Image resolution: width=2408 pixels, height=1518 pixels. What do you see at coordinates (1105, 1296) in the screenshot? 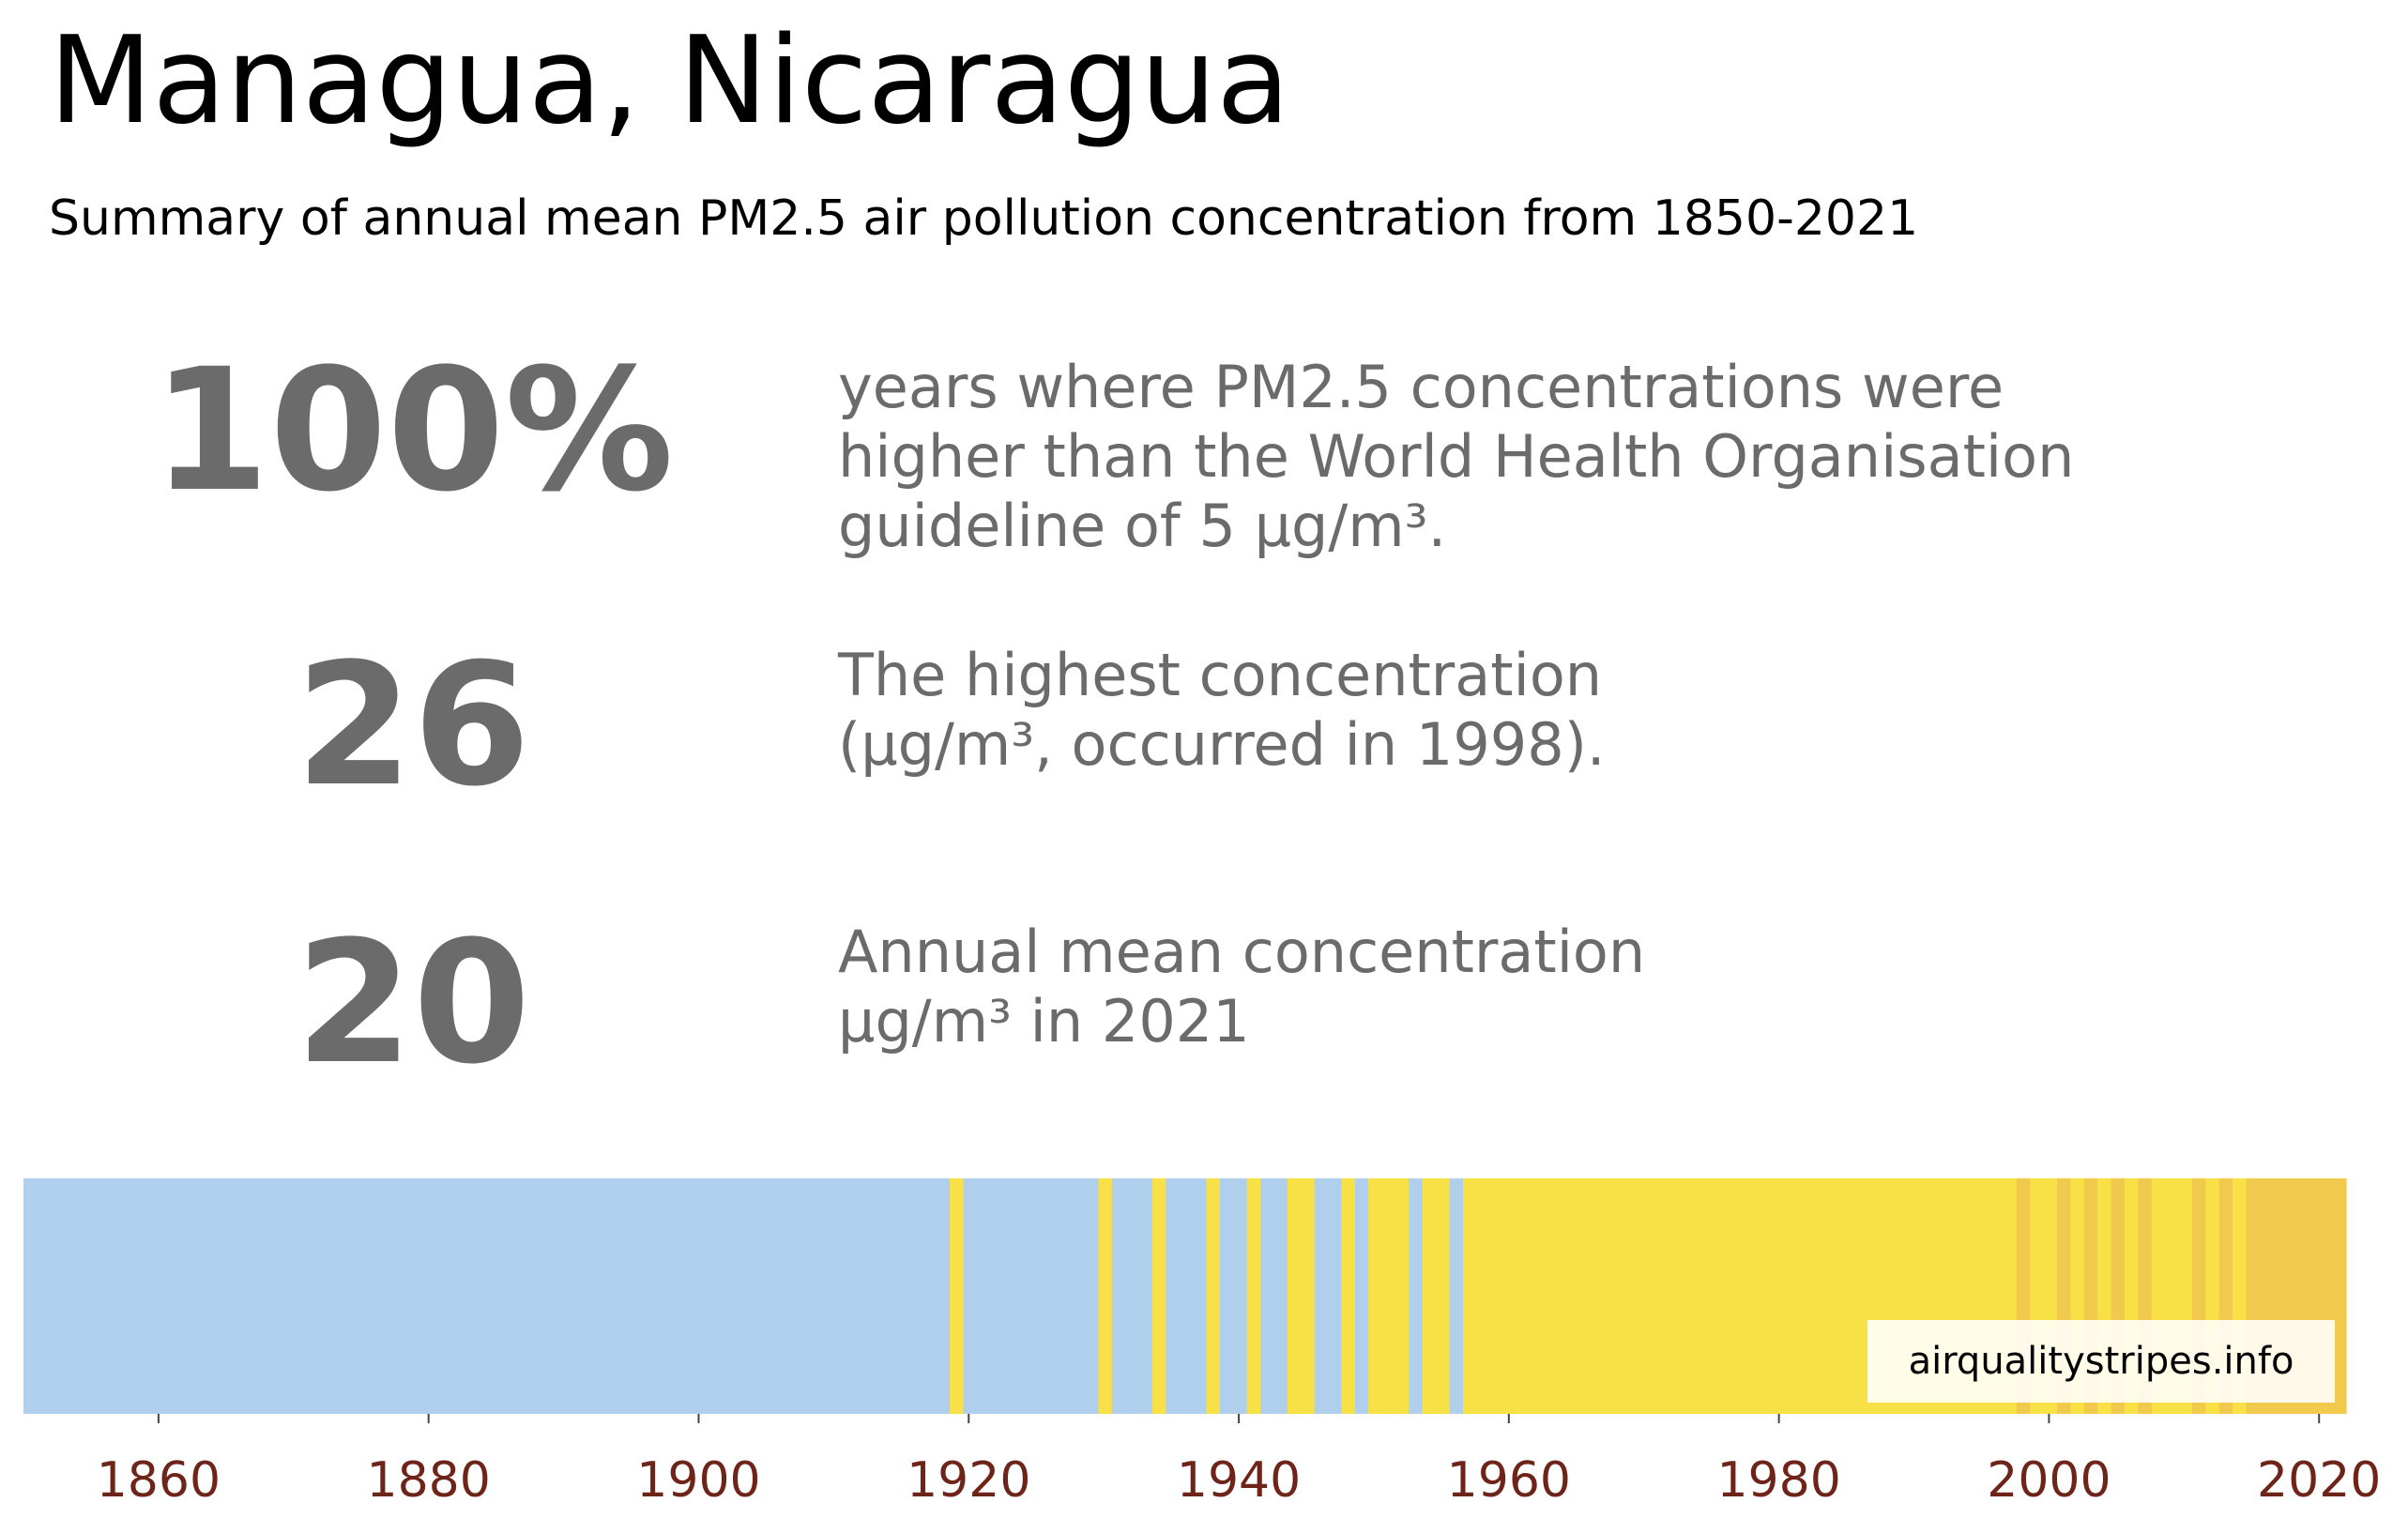
I see `stripe-1929.6-1930.6` at bounding box center [1105, 1296].